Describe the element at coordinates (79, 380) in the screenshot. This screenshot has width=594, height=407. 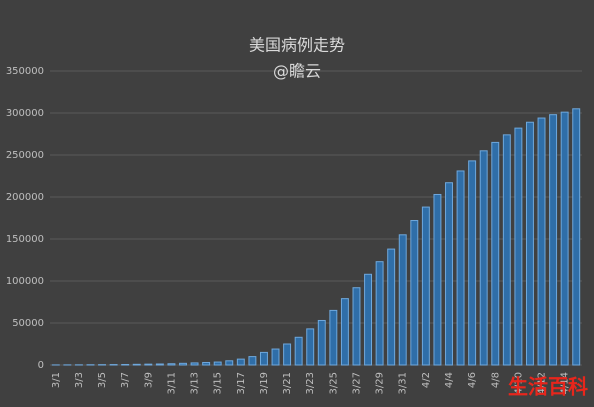
I see `x-tick-label: 3/3` at that location.